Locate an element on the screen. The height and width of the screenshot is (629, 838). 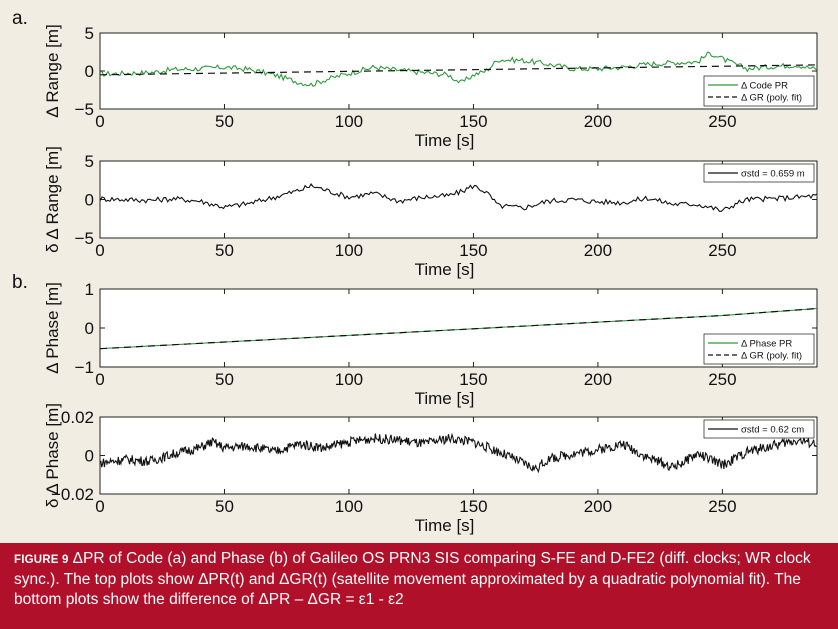
legend-label: σstd = 0.659 m is located at coordinates (773, 174).